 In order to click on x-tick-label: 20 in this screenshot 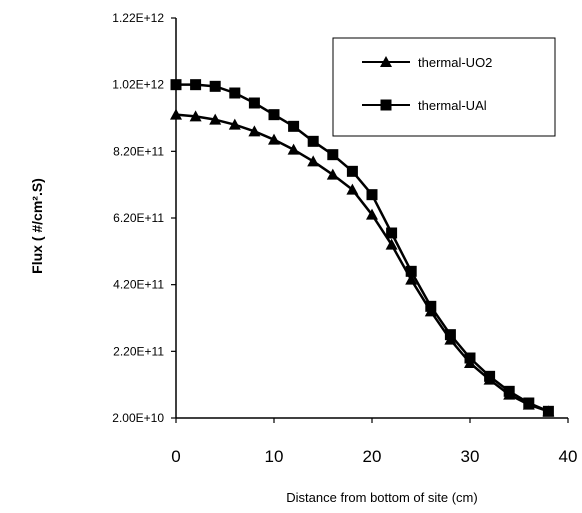, I will do `click(372, 456)`.